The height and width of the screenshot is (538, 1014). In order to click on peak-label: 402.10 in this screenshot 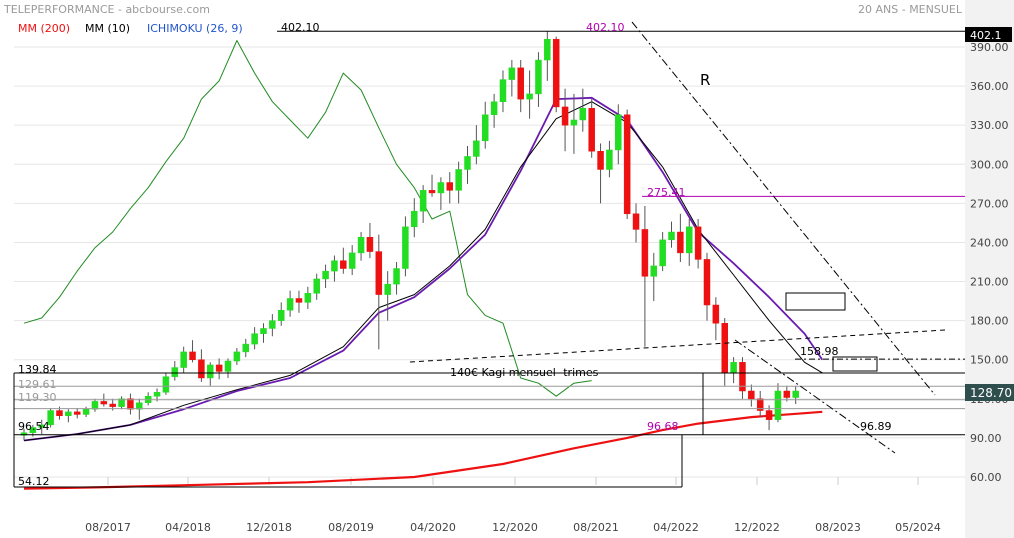, I will do `click(605, 27)`.